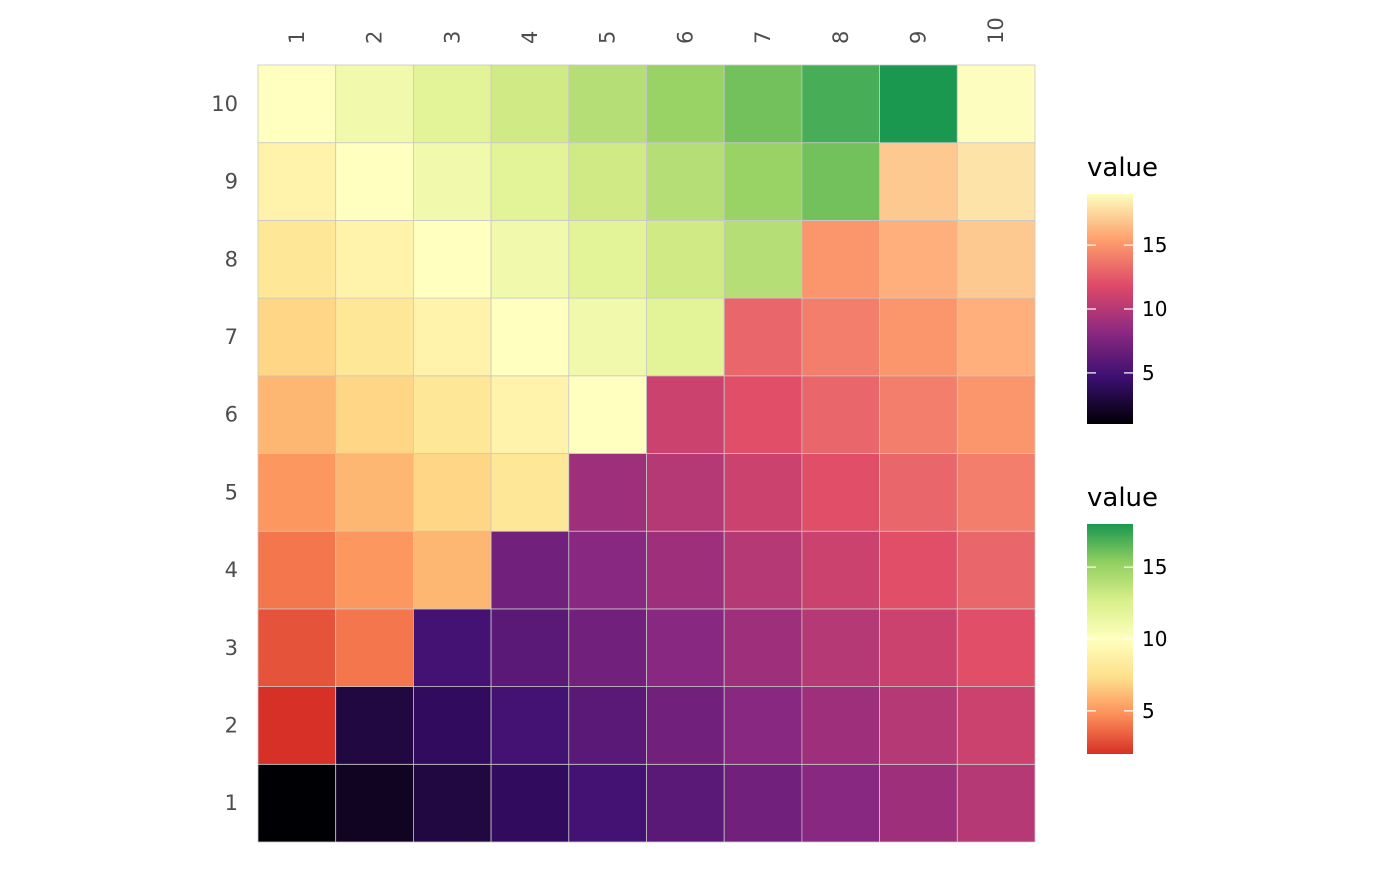  What do you see at coordinates (607, 104) in the screenshot?
I see `heatmap-cell-x5-y10` at bounding box center [607, 104].